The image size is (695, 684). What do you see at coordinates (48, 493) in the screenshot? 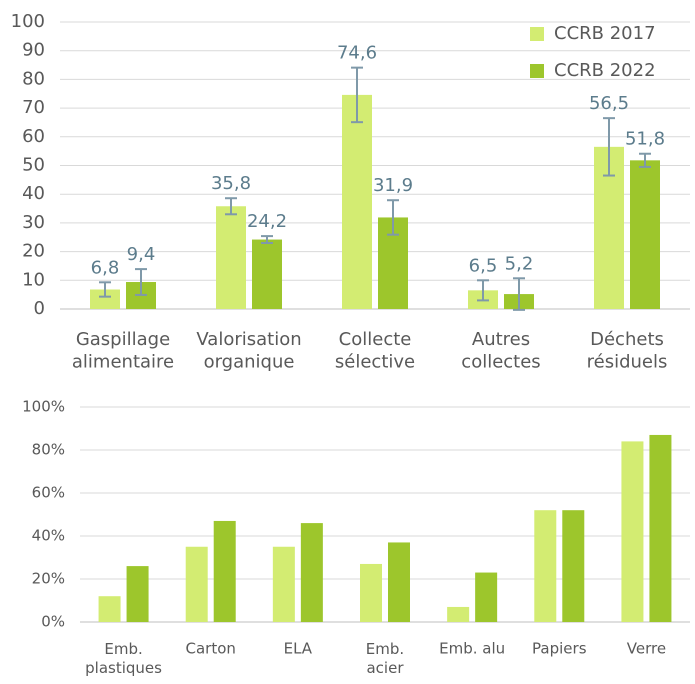
I see `y-tick-label: 60%` at bounding box center [48, 493].